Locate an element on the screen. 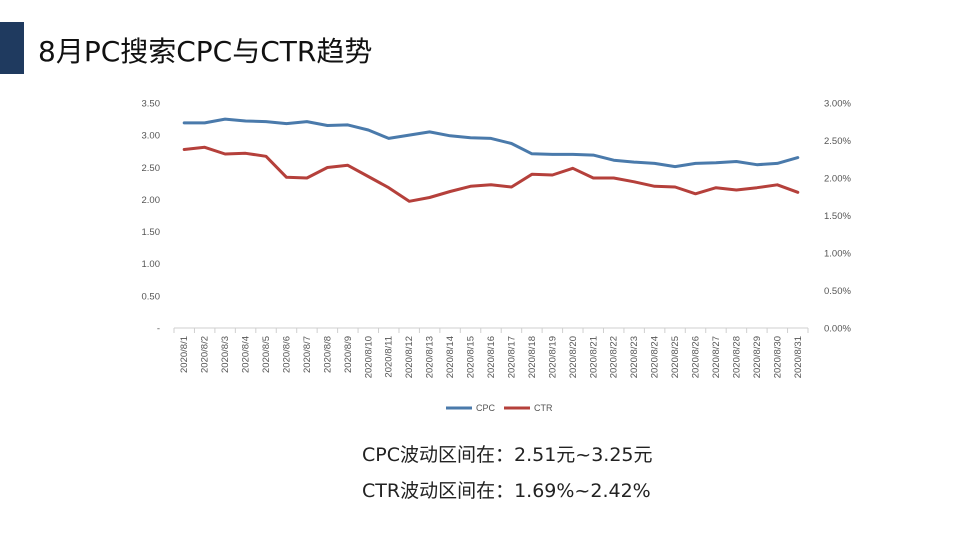 Image resolution: width=960 pixels, height=540 pixels. x-axis-tick-label: 2020/8/26 is located at coordinates (696, 357).